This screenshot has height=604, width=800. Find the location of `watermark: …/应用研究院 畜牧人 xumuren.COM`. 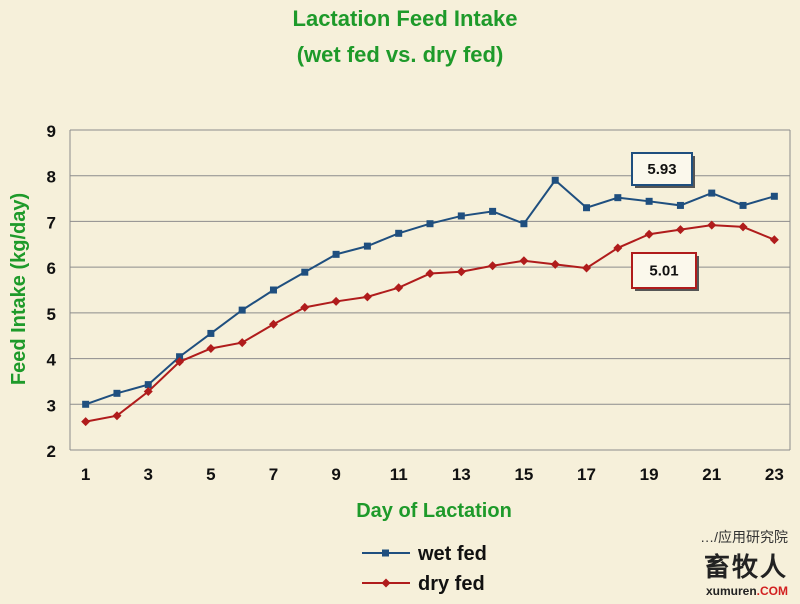

watermark: …/应用研究院 畜牧人 xumuren.COM is located at coordinates (744, 562).